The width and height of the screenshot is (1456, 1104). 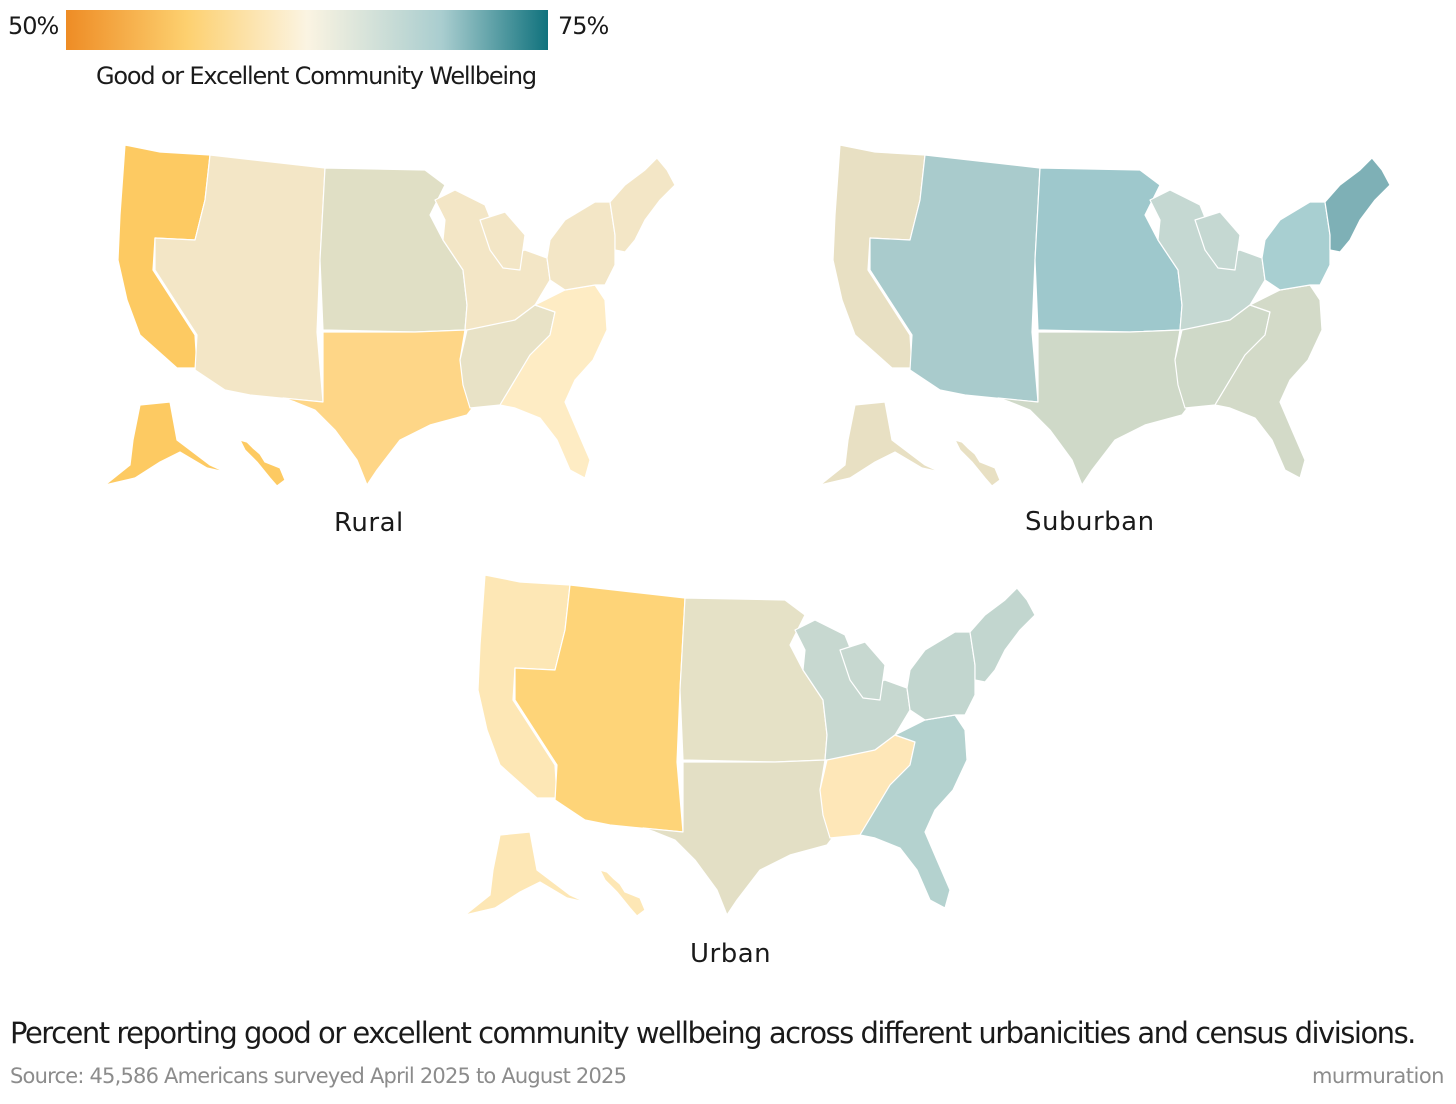 What do you see at coordinates (1378, 1076) in the screenshot?
I see `brand-label: murmuration` at bounding box center [1378, 1076].